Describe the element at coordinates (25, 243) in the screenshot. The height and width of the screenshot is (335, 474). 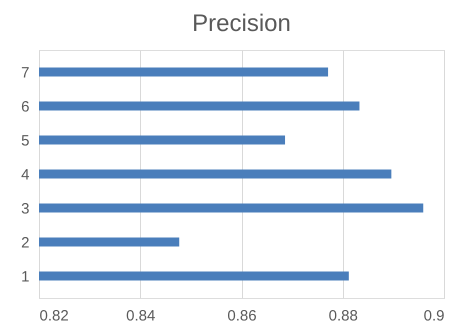
I see `y-tick-label: 2` at that location.